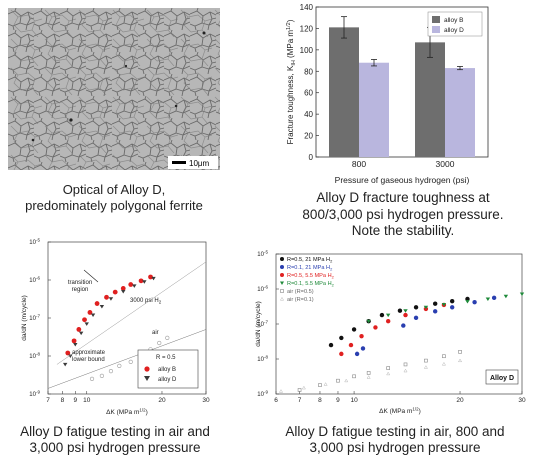 This screenshot has width=538, height=461. Describe the element at coordinates (167, 370) in the screenshot. I see `legend-label-alloy-b: alloy B` at that location.